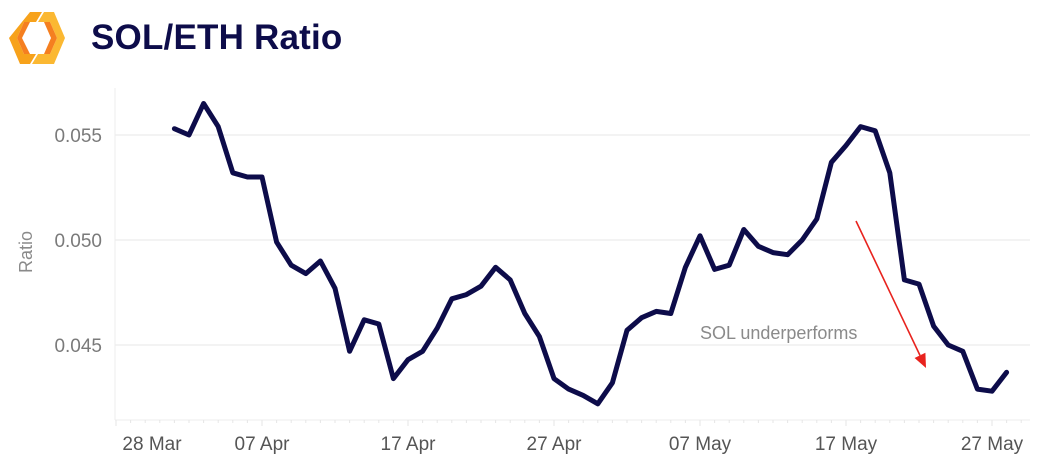 Image resolution: width=1037 pixels, height=469 pixels. I want to click on red-down-arrow-icon, so click(890, 294).